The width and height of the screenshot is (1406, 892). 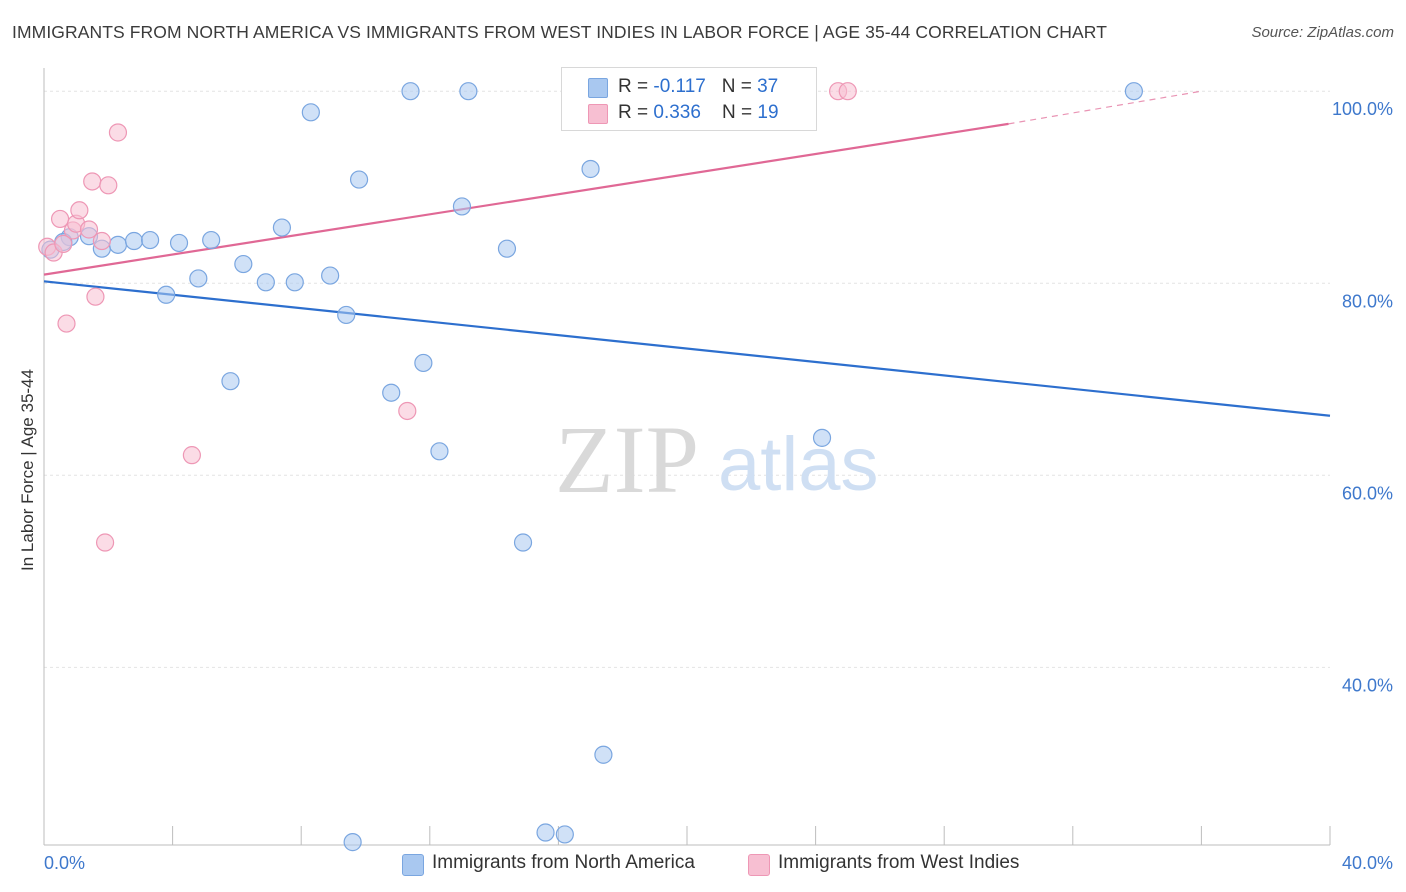 What do you see at coordinates (627, 459) in the screenshot?
I see `watermark-zip: ZIP` at bounding box center [627, 459].